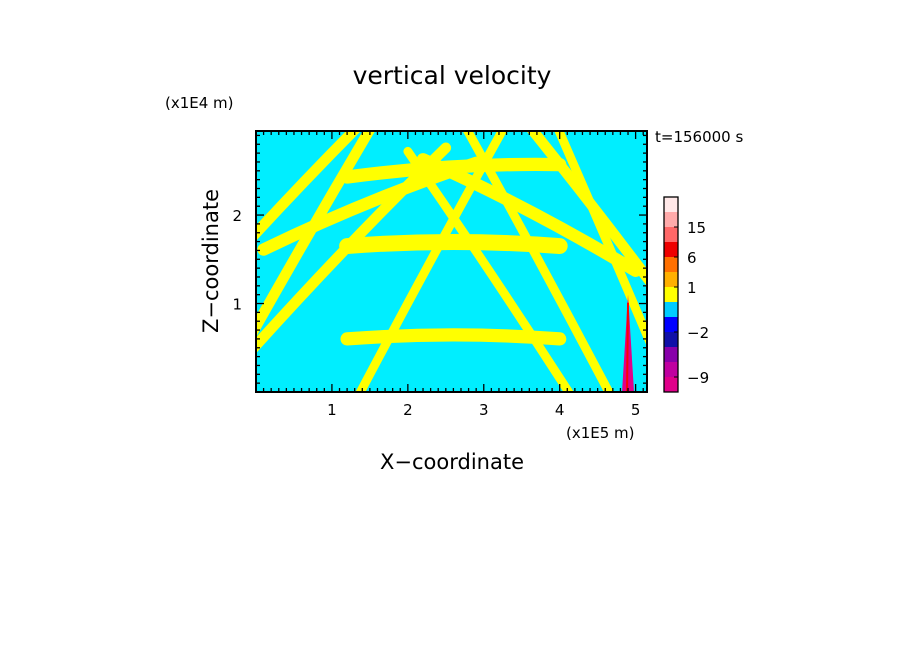 The image size is (904, 654). I want to click on colorbar, so click(671, 294).